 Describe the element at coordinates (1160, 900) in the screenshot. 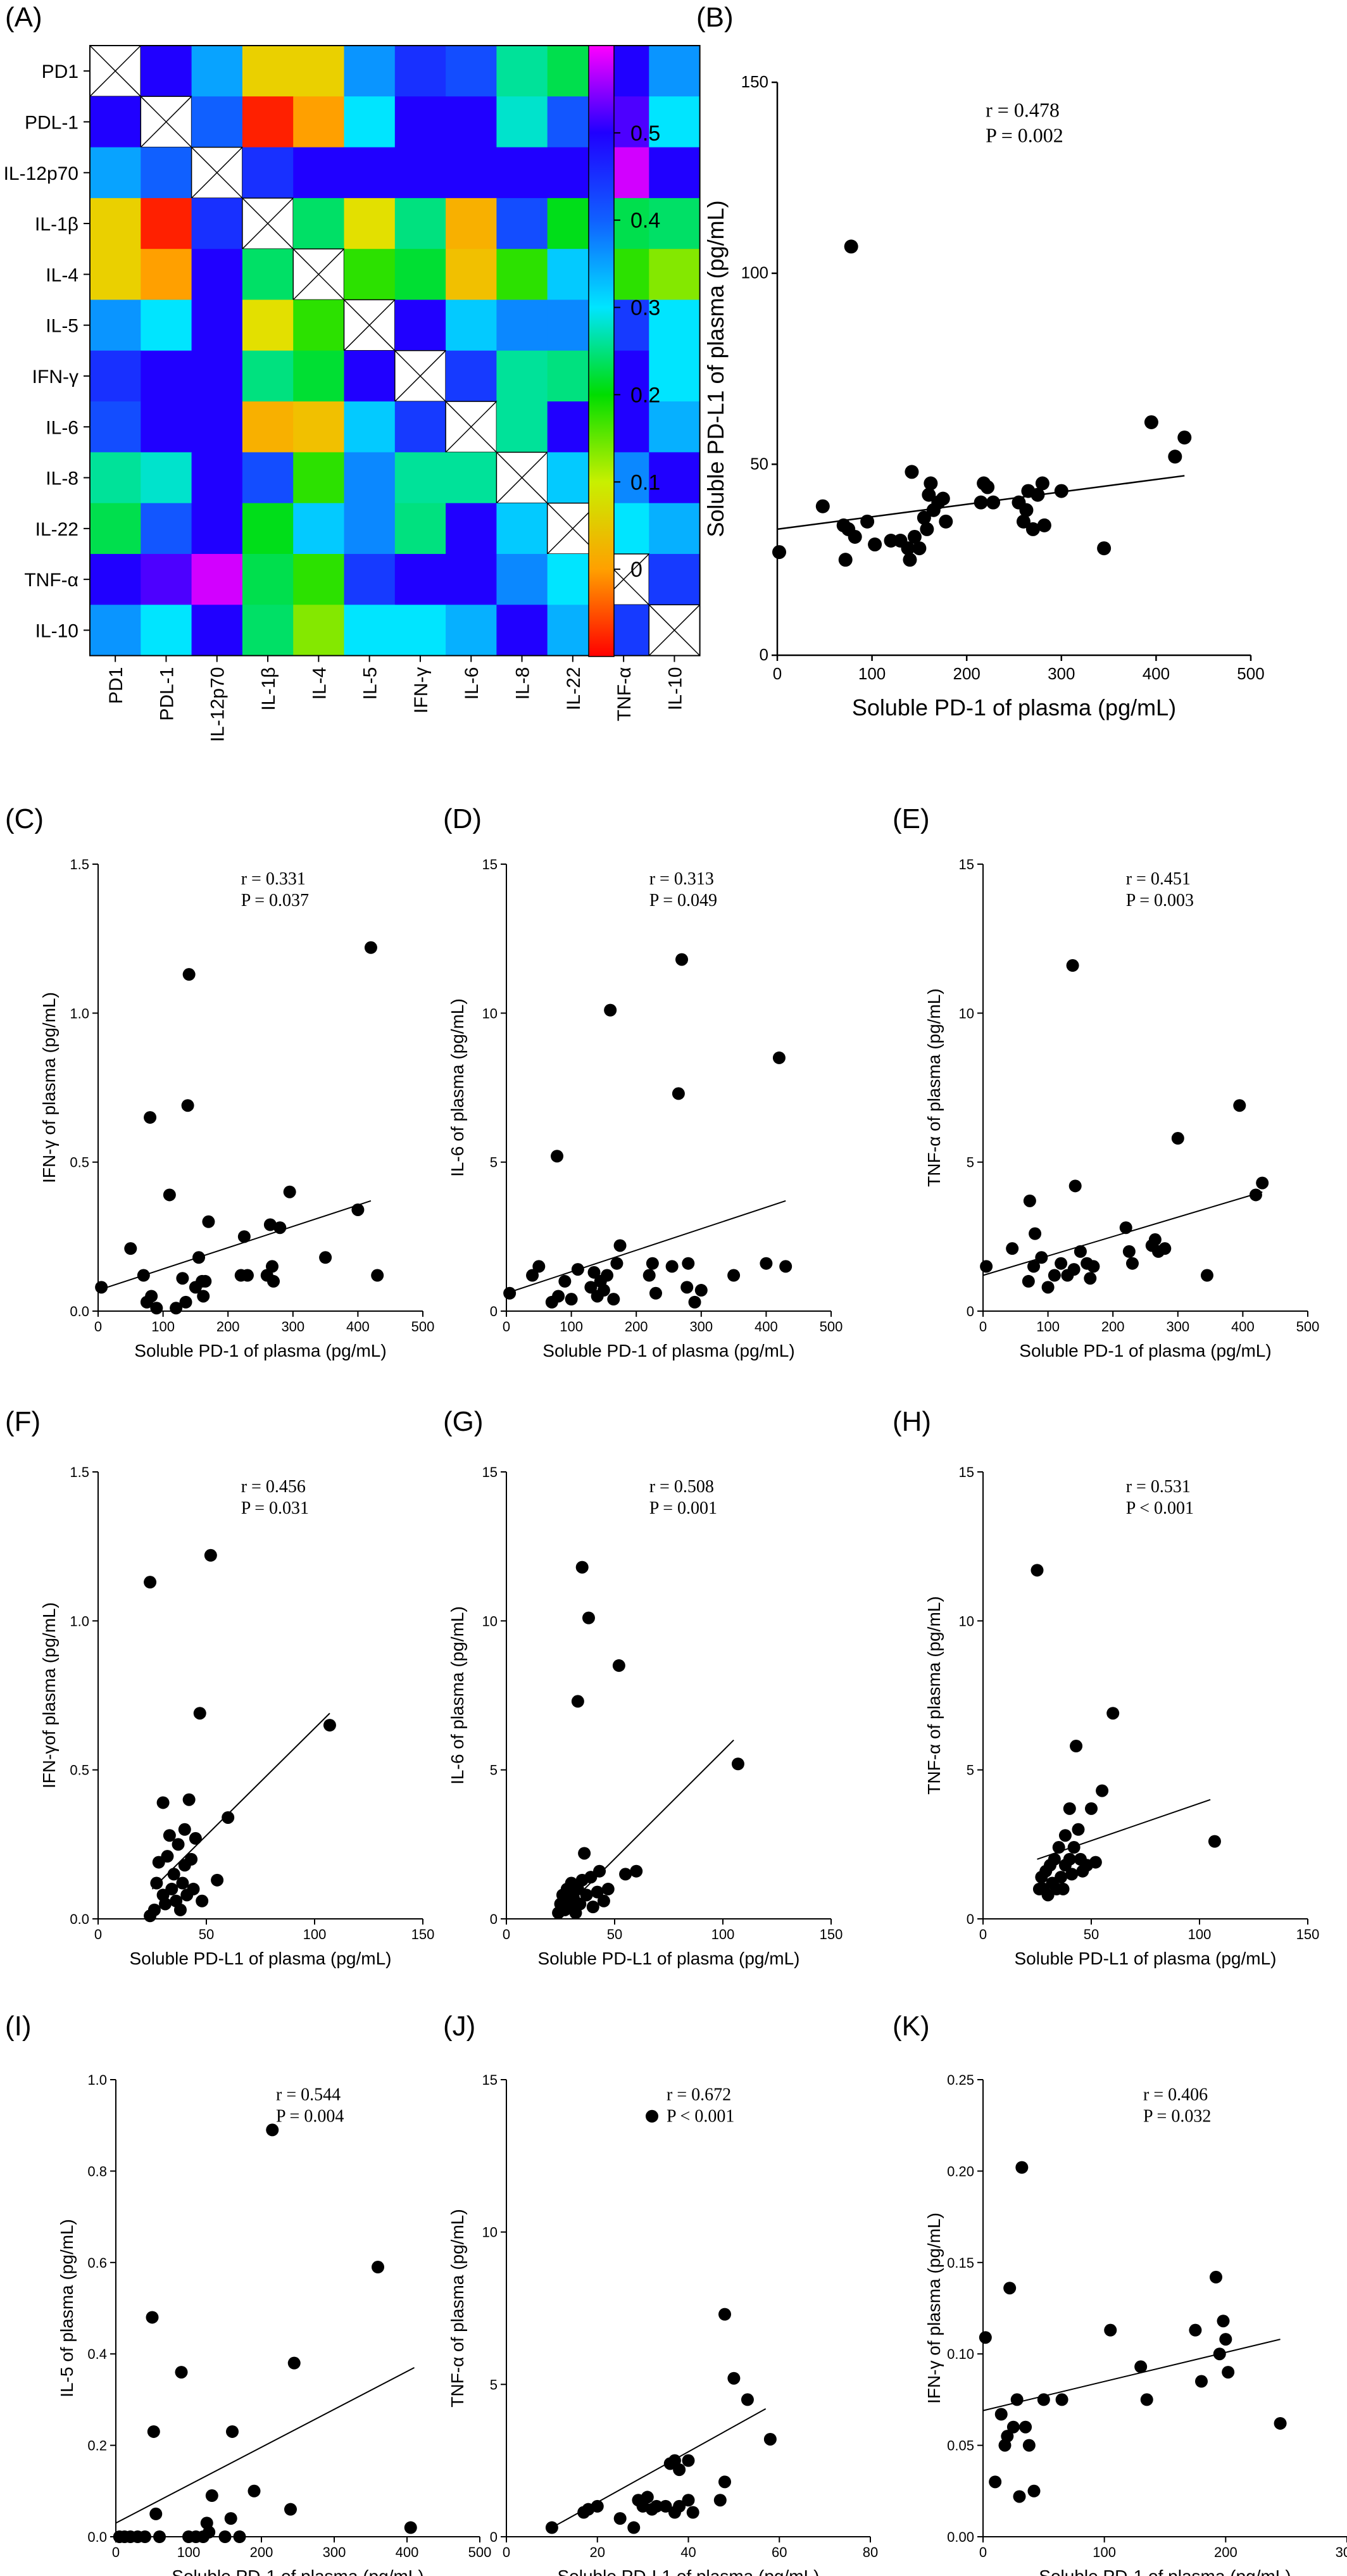

I see `stat-p: P = 0.003` at that location.